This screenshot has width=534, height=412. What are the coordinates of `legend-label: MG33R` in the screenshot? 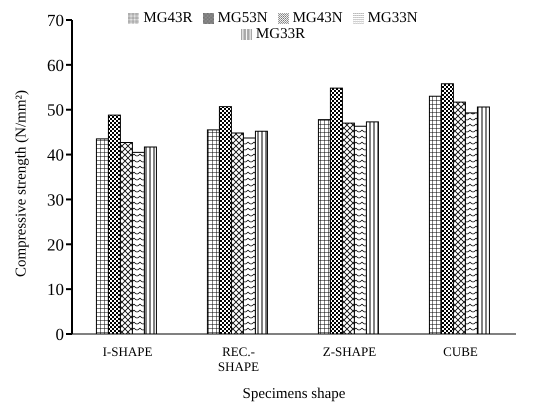 It's located at (281, 34).